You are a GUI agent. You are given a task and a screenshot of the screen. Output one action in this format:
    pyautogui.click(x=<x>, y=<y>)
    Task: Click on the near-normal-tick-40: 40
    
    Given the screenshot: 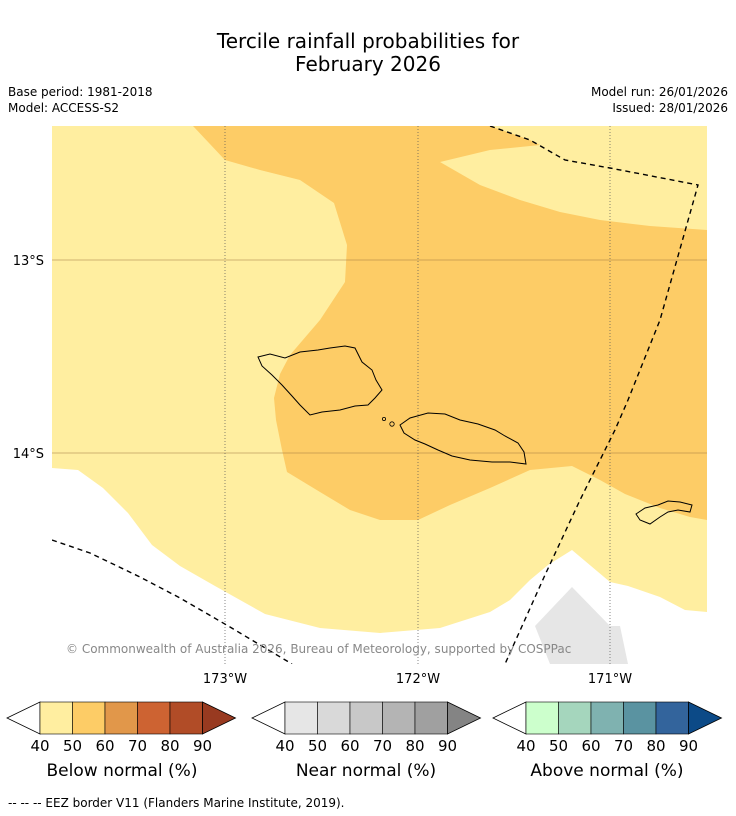 What is the action you would take?
    pyautogui.click(x=284, y=746)
    